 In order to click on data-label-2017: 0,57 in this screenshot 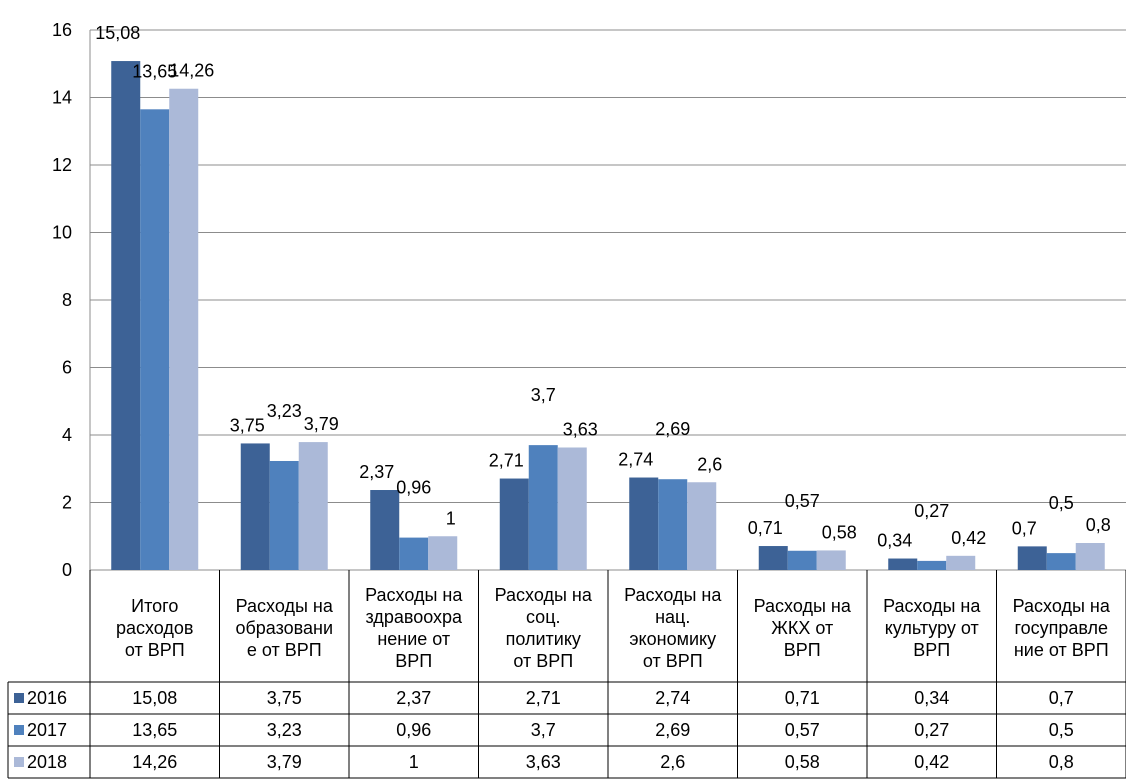, I will do `click(802, 501)`.